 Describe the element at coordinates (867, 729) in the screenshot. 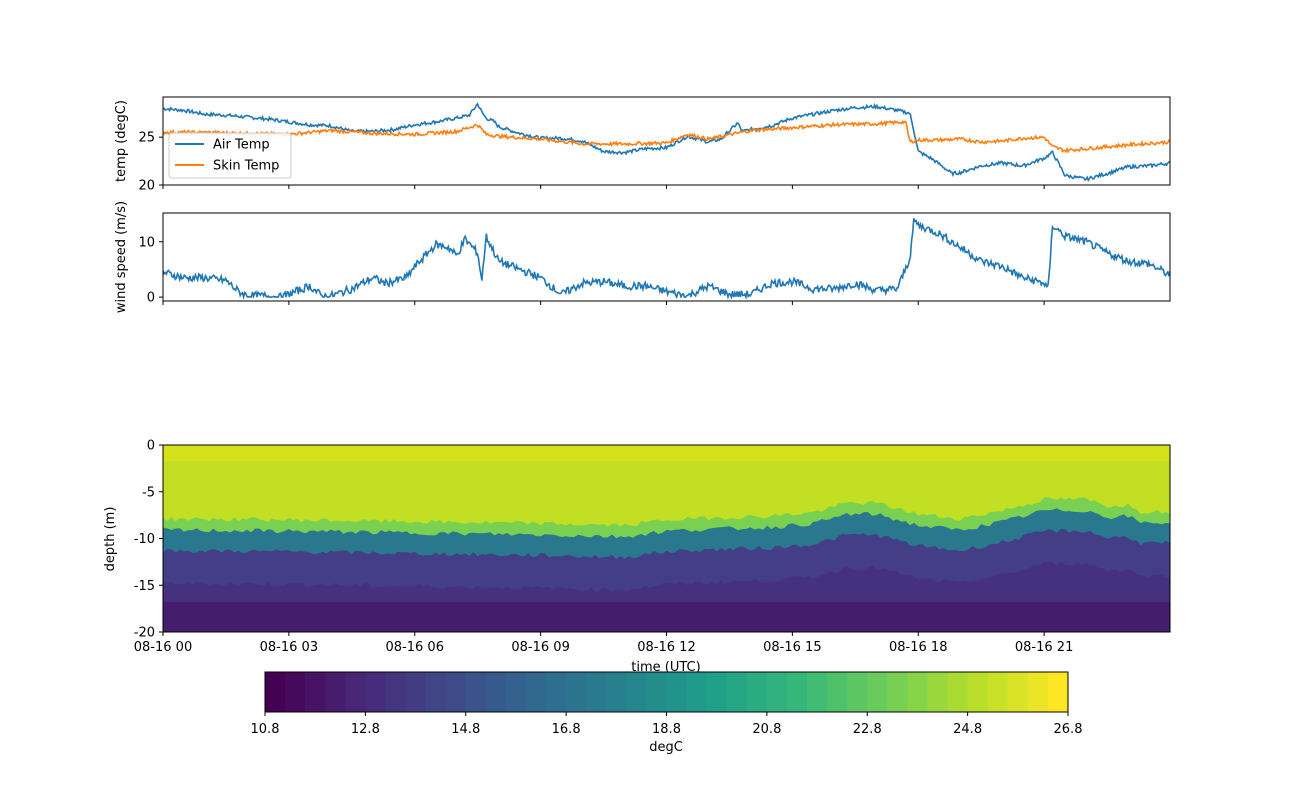

I see `colorbar-tick-label: 22.8` at that location.